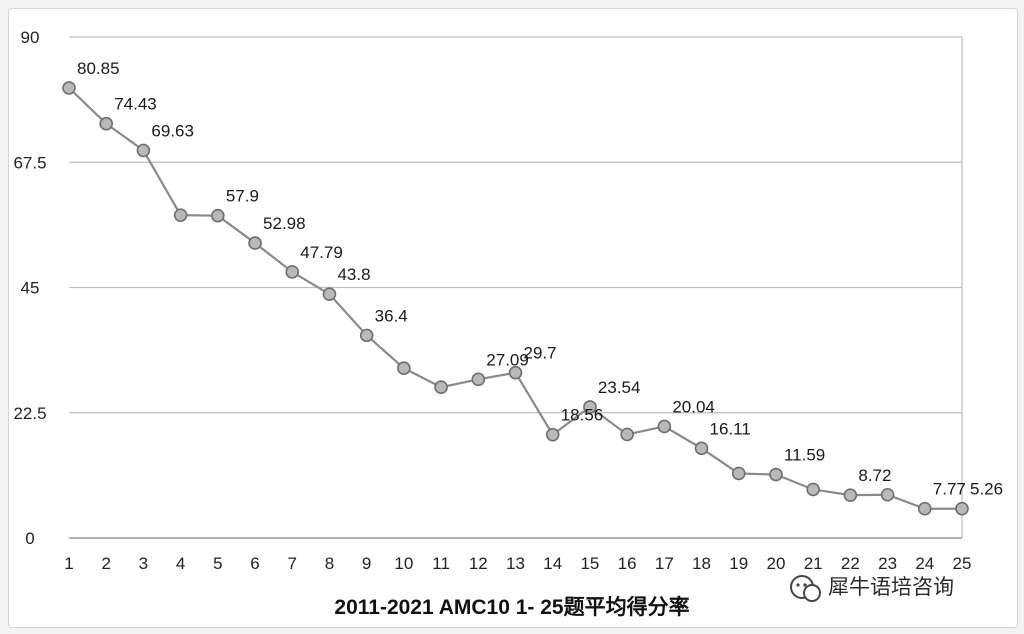 The image size is (1024, 634). Describe the element at coordinates (813, 563) in the screenshot. I see `x-tick-label: 21` at that location.